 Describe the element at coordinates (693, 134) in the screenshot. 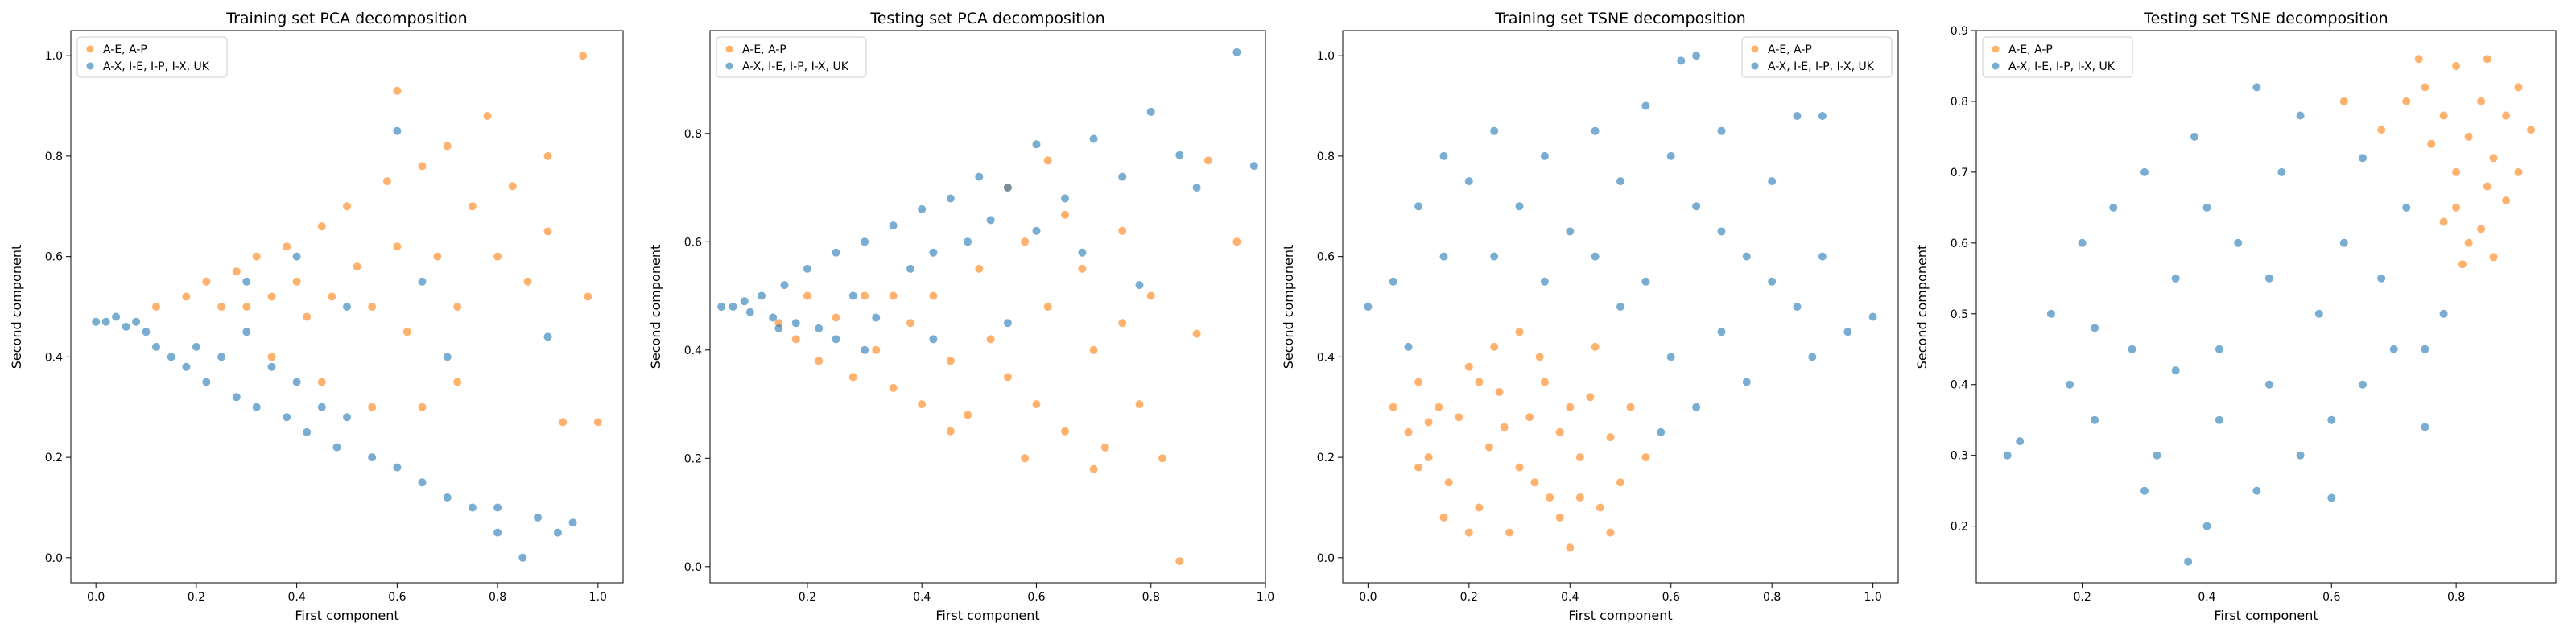

I see `y-tick-label: 0.8` at that location.